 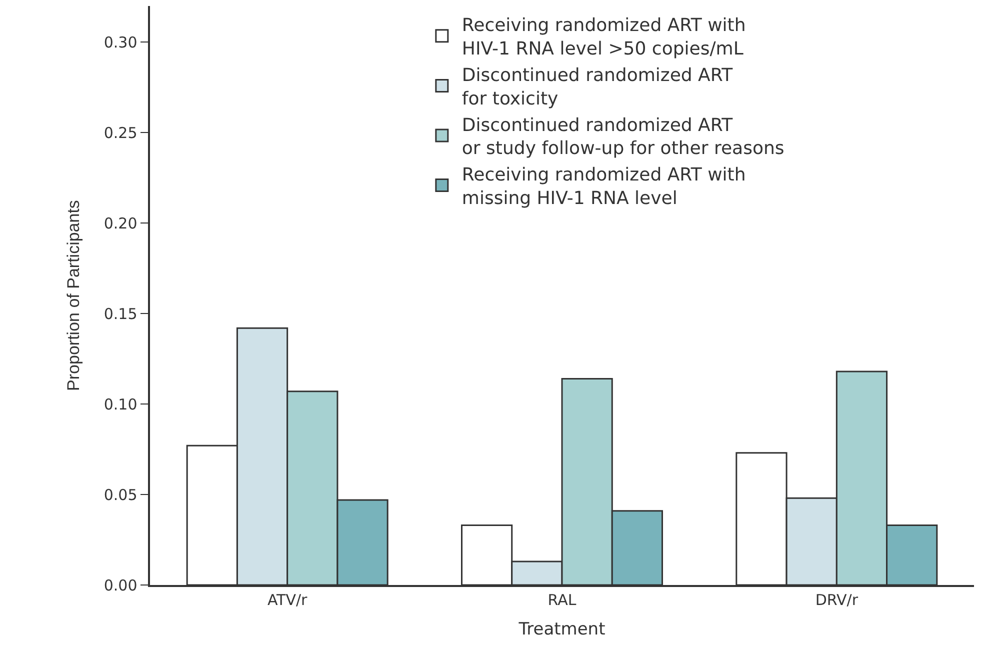 What do you see at coordinates (121, 42) in the screenshot?
I see `y-tick-label: 0.30` at bounding box center [121, 42].